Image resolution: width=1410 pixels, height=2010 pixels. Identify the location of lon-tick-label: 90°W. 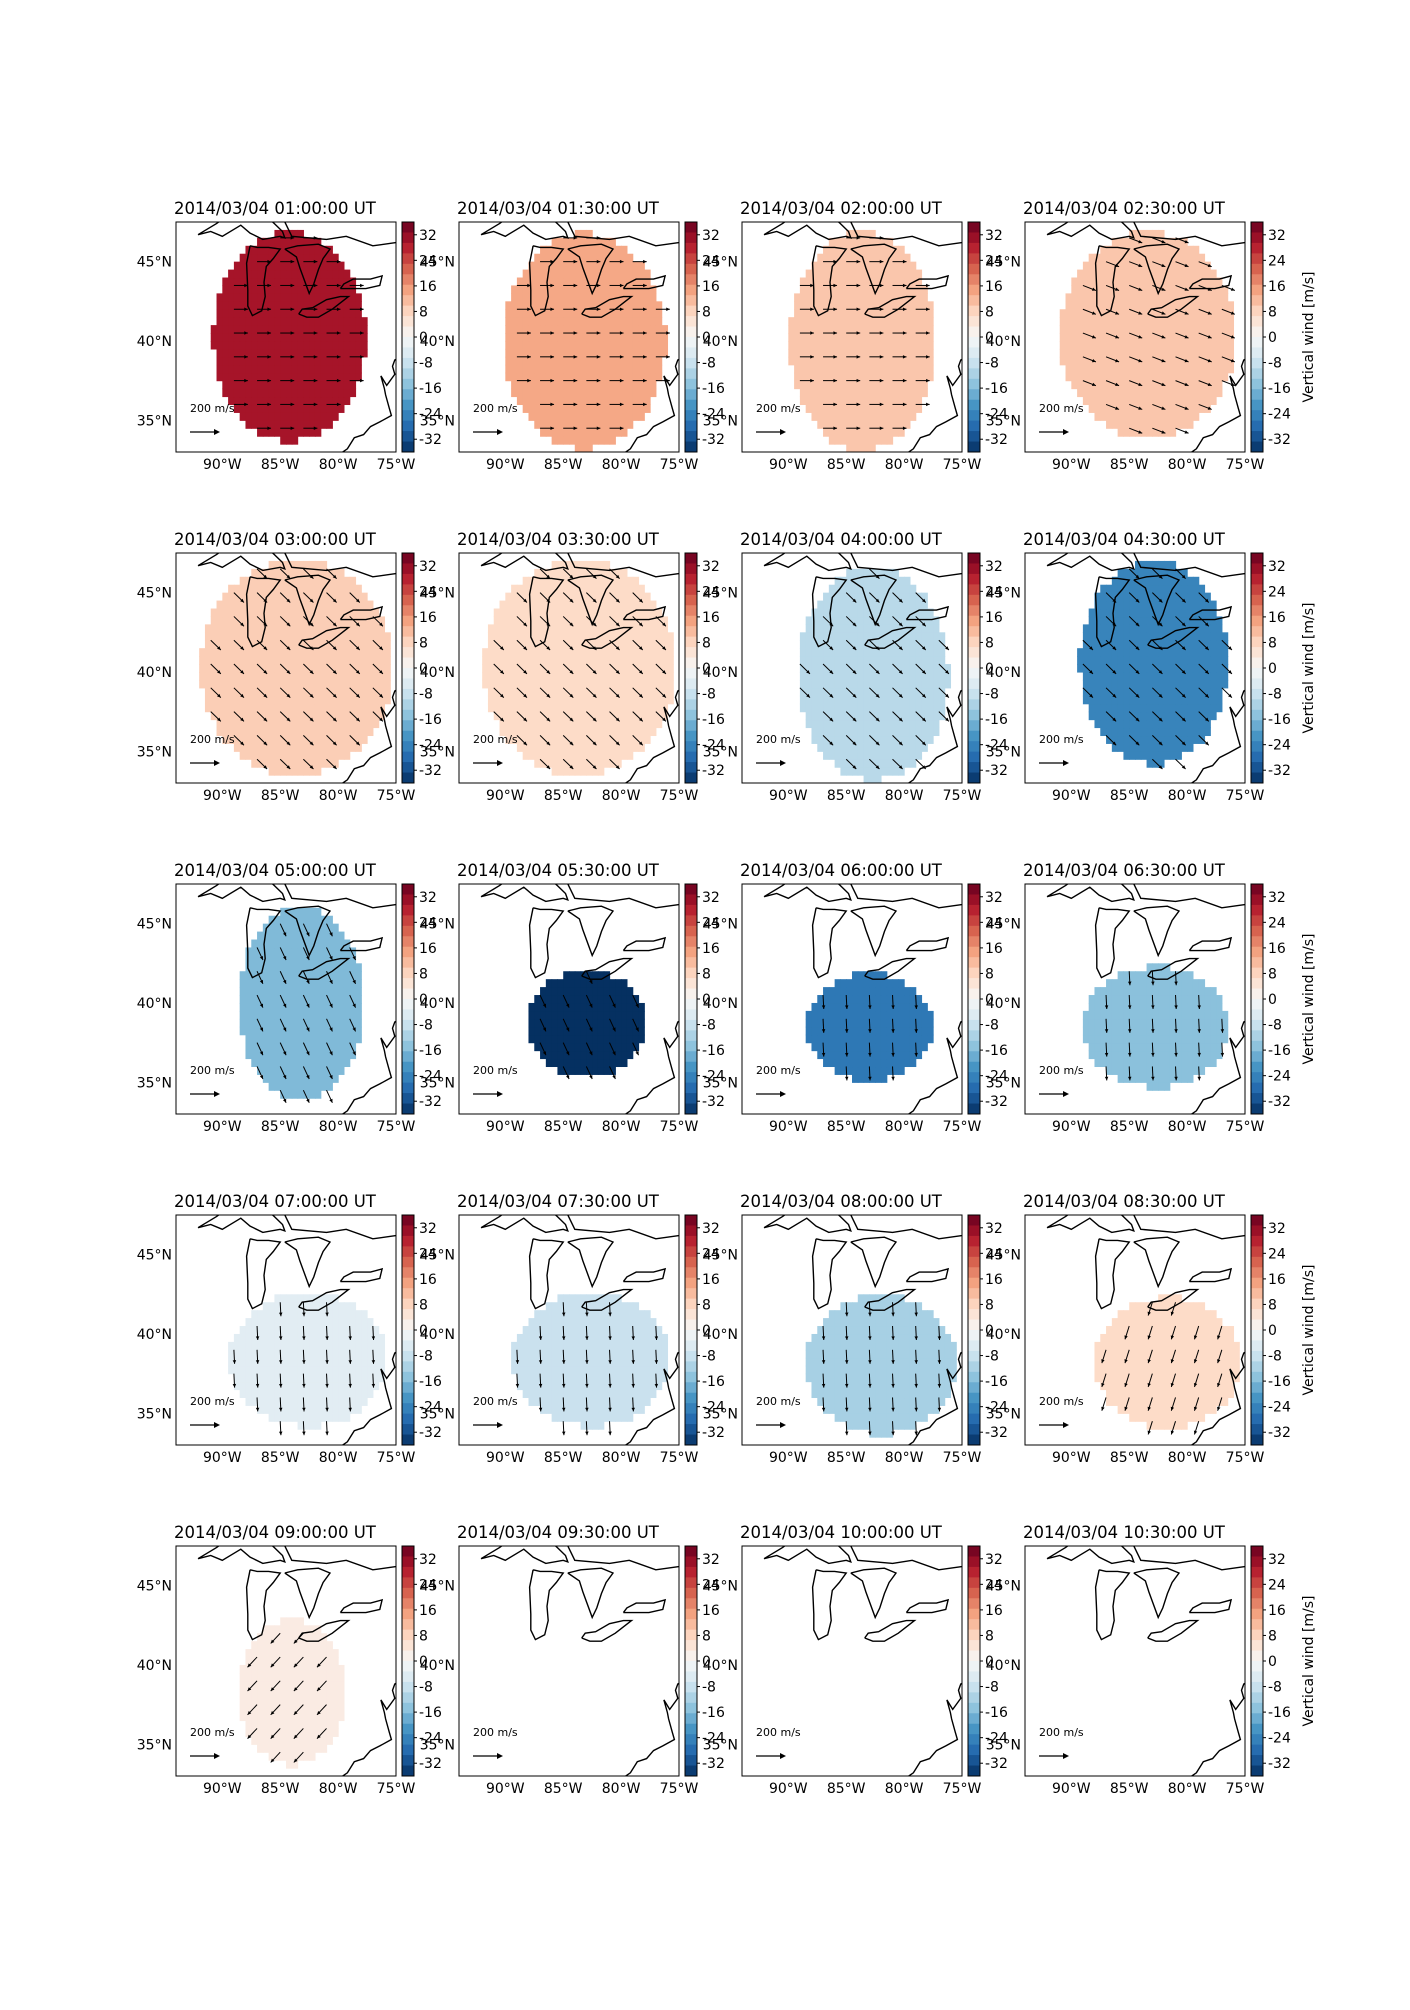
(222, 465).